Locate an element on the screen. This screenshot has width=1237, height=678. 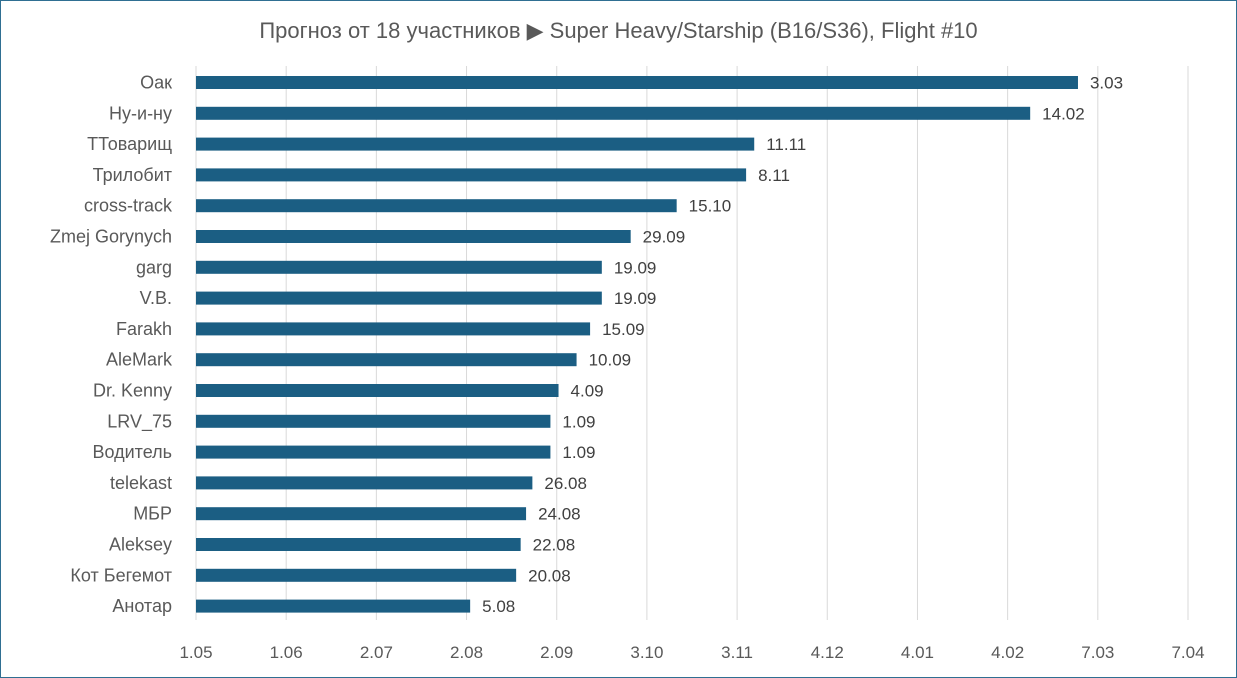
x-tick-label: 3.10 is located at coordinates (646, 652).